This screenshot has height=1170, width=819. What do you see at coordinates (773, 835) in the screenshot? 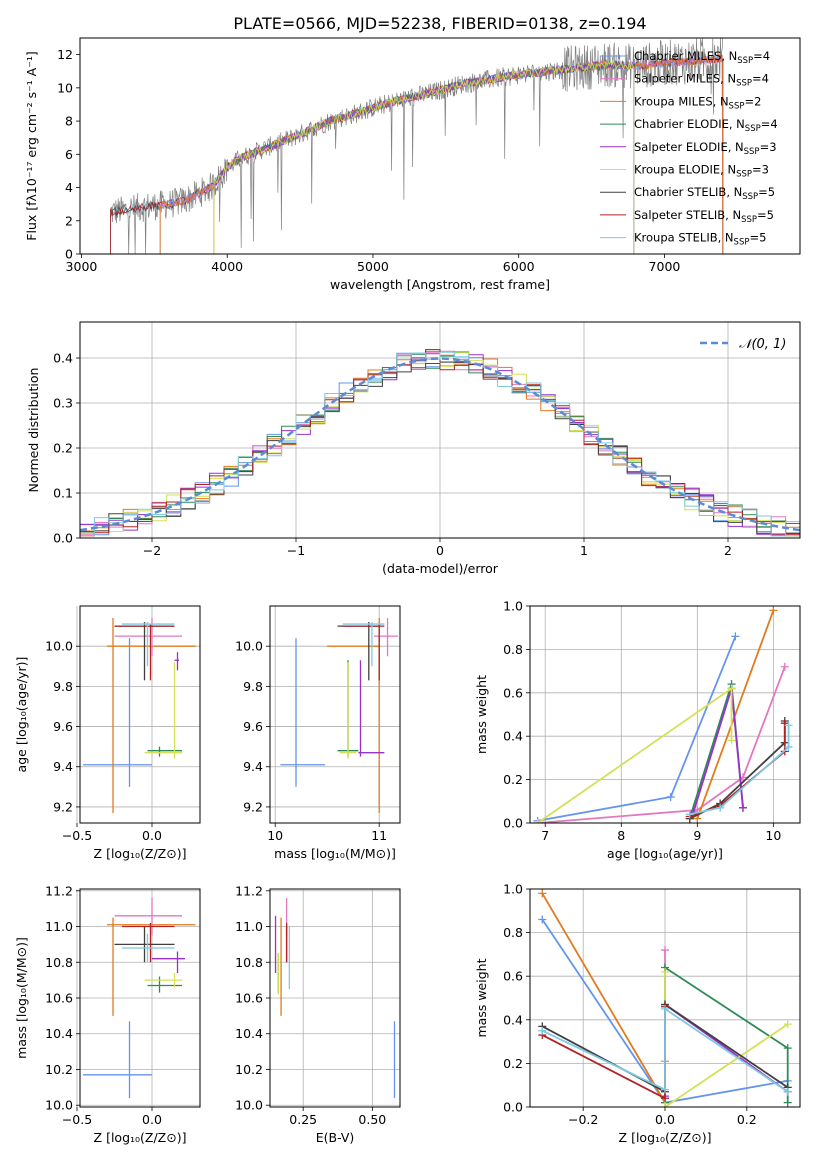
I see `x-tick-label: 10` at bounding box center [773, 835].